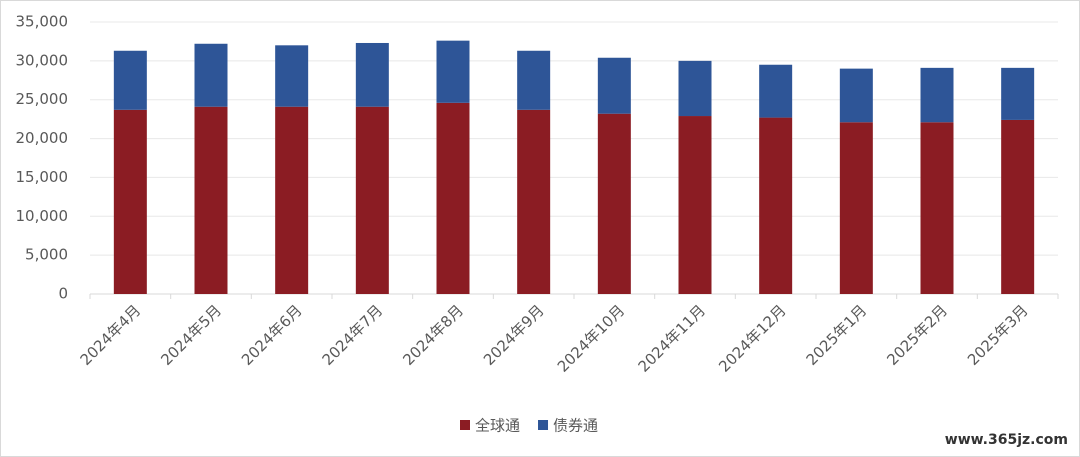 The width and height of the screenshot is (1080, 457). I want to click on y-tick-label: 25,000, so click(42, 99).